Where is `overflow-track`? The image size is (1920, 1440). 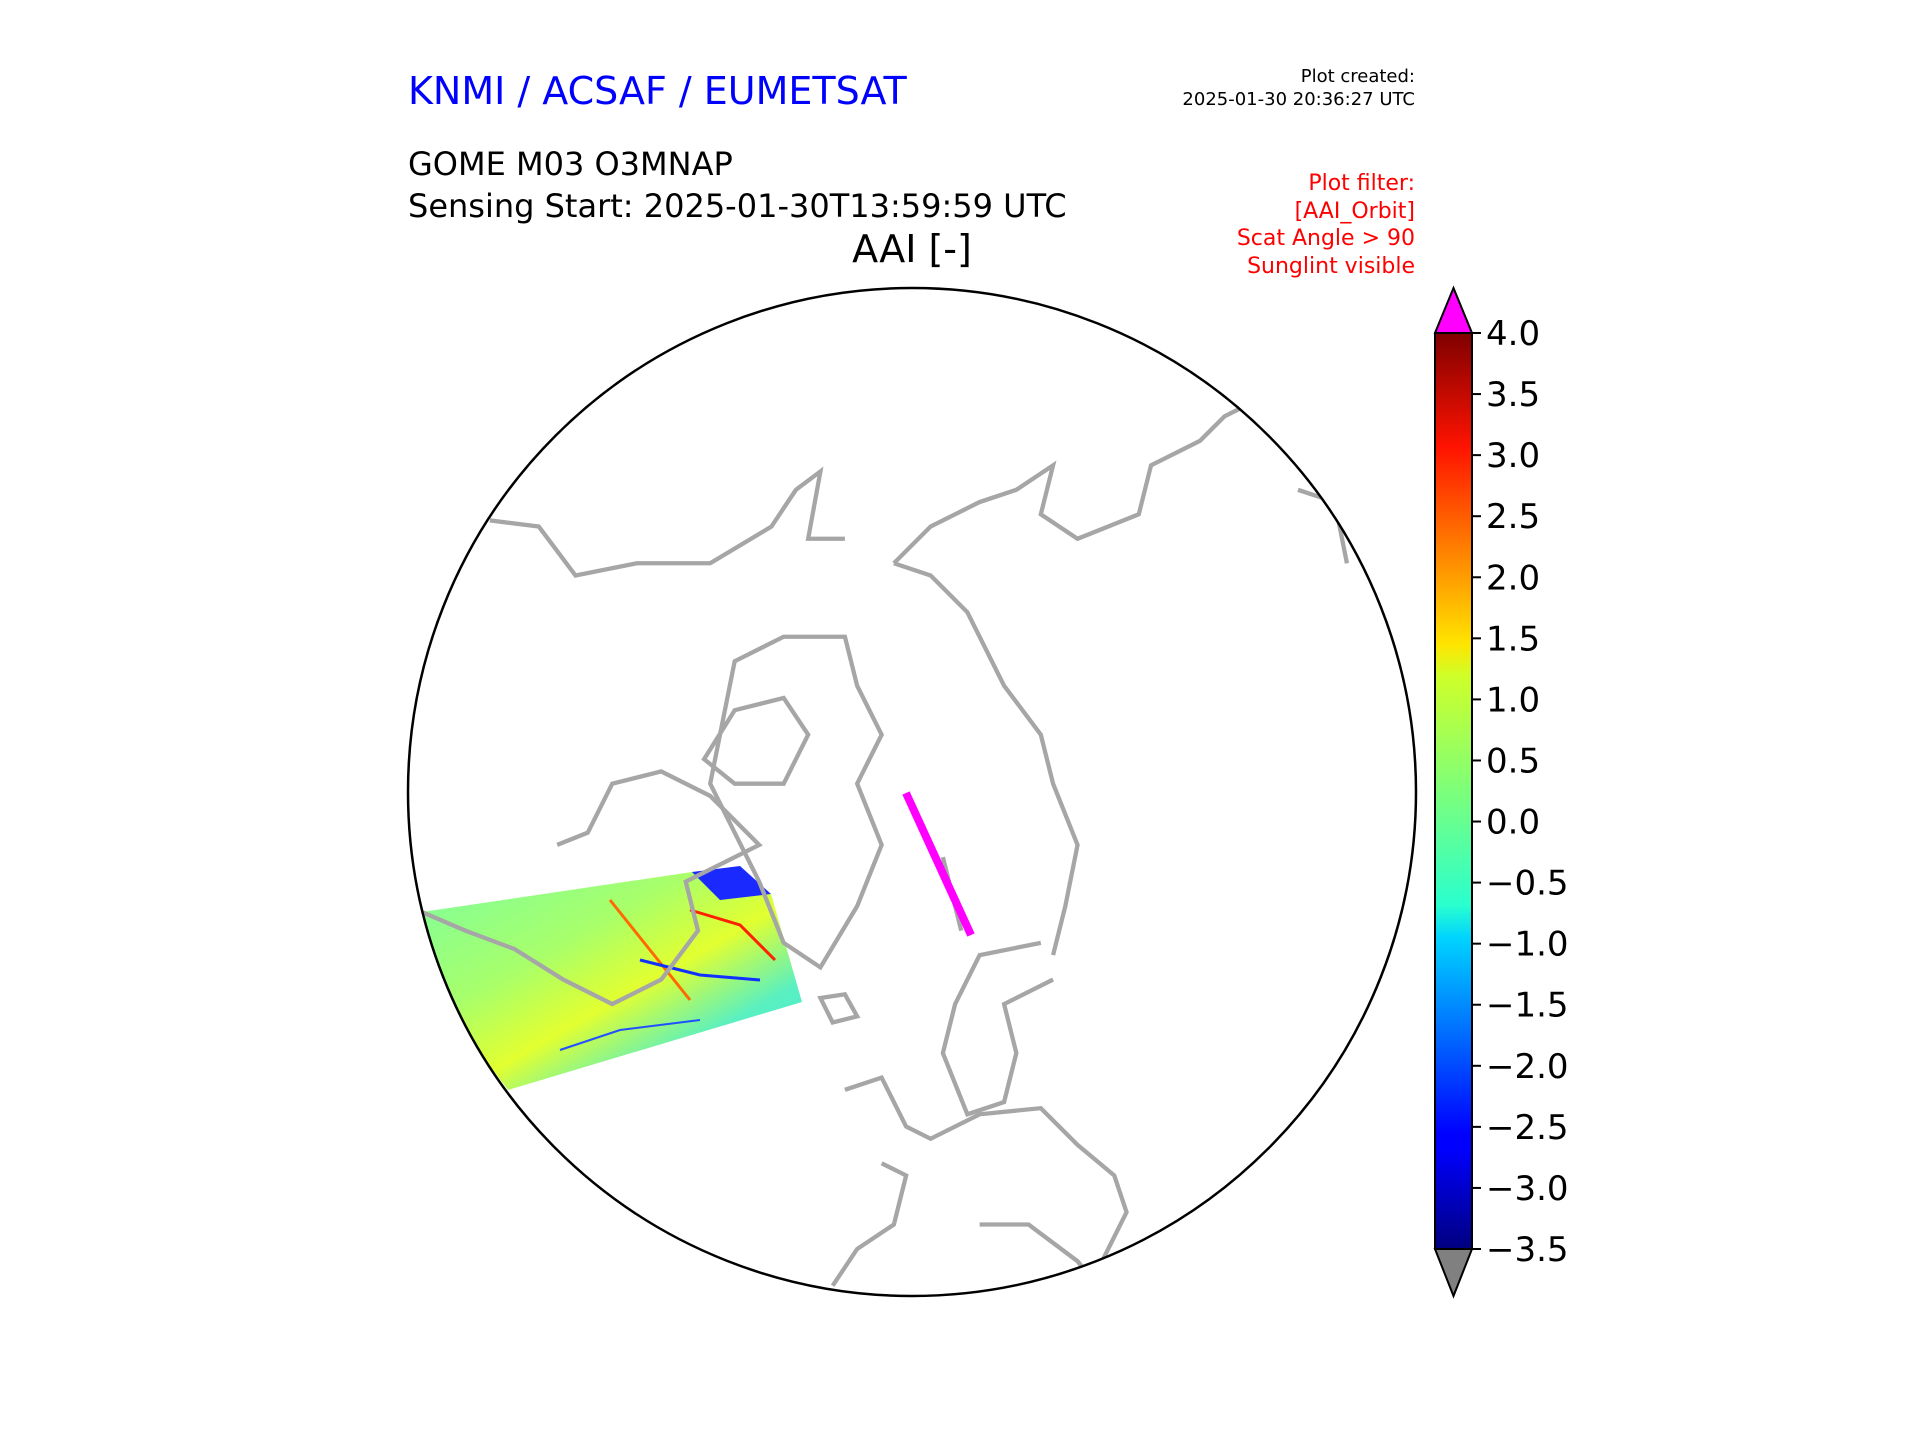
overflow-track is located at coordinates (938, 864).